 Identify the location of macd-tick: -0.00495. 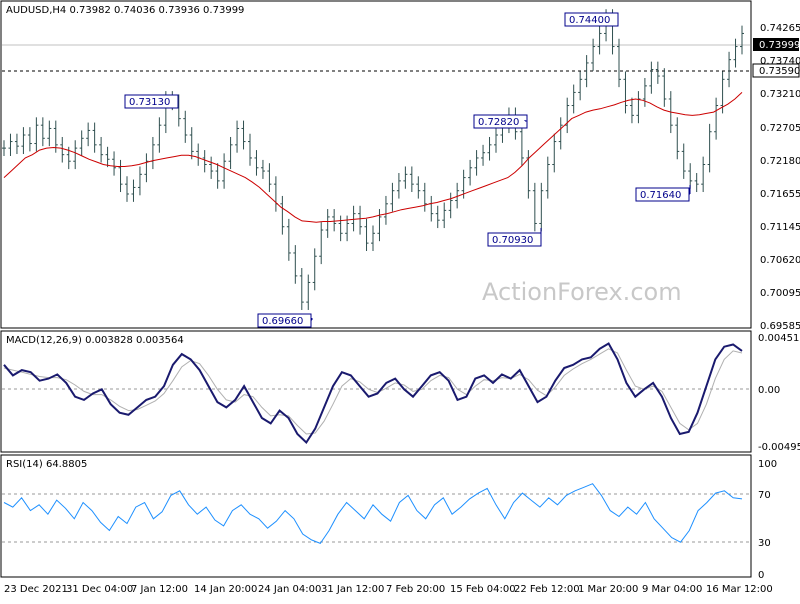
(779, 447).